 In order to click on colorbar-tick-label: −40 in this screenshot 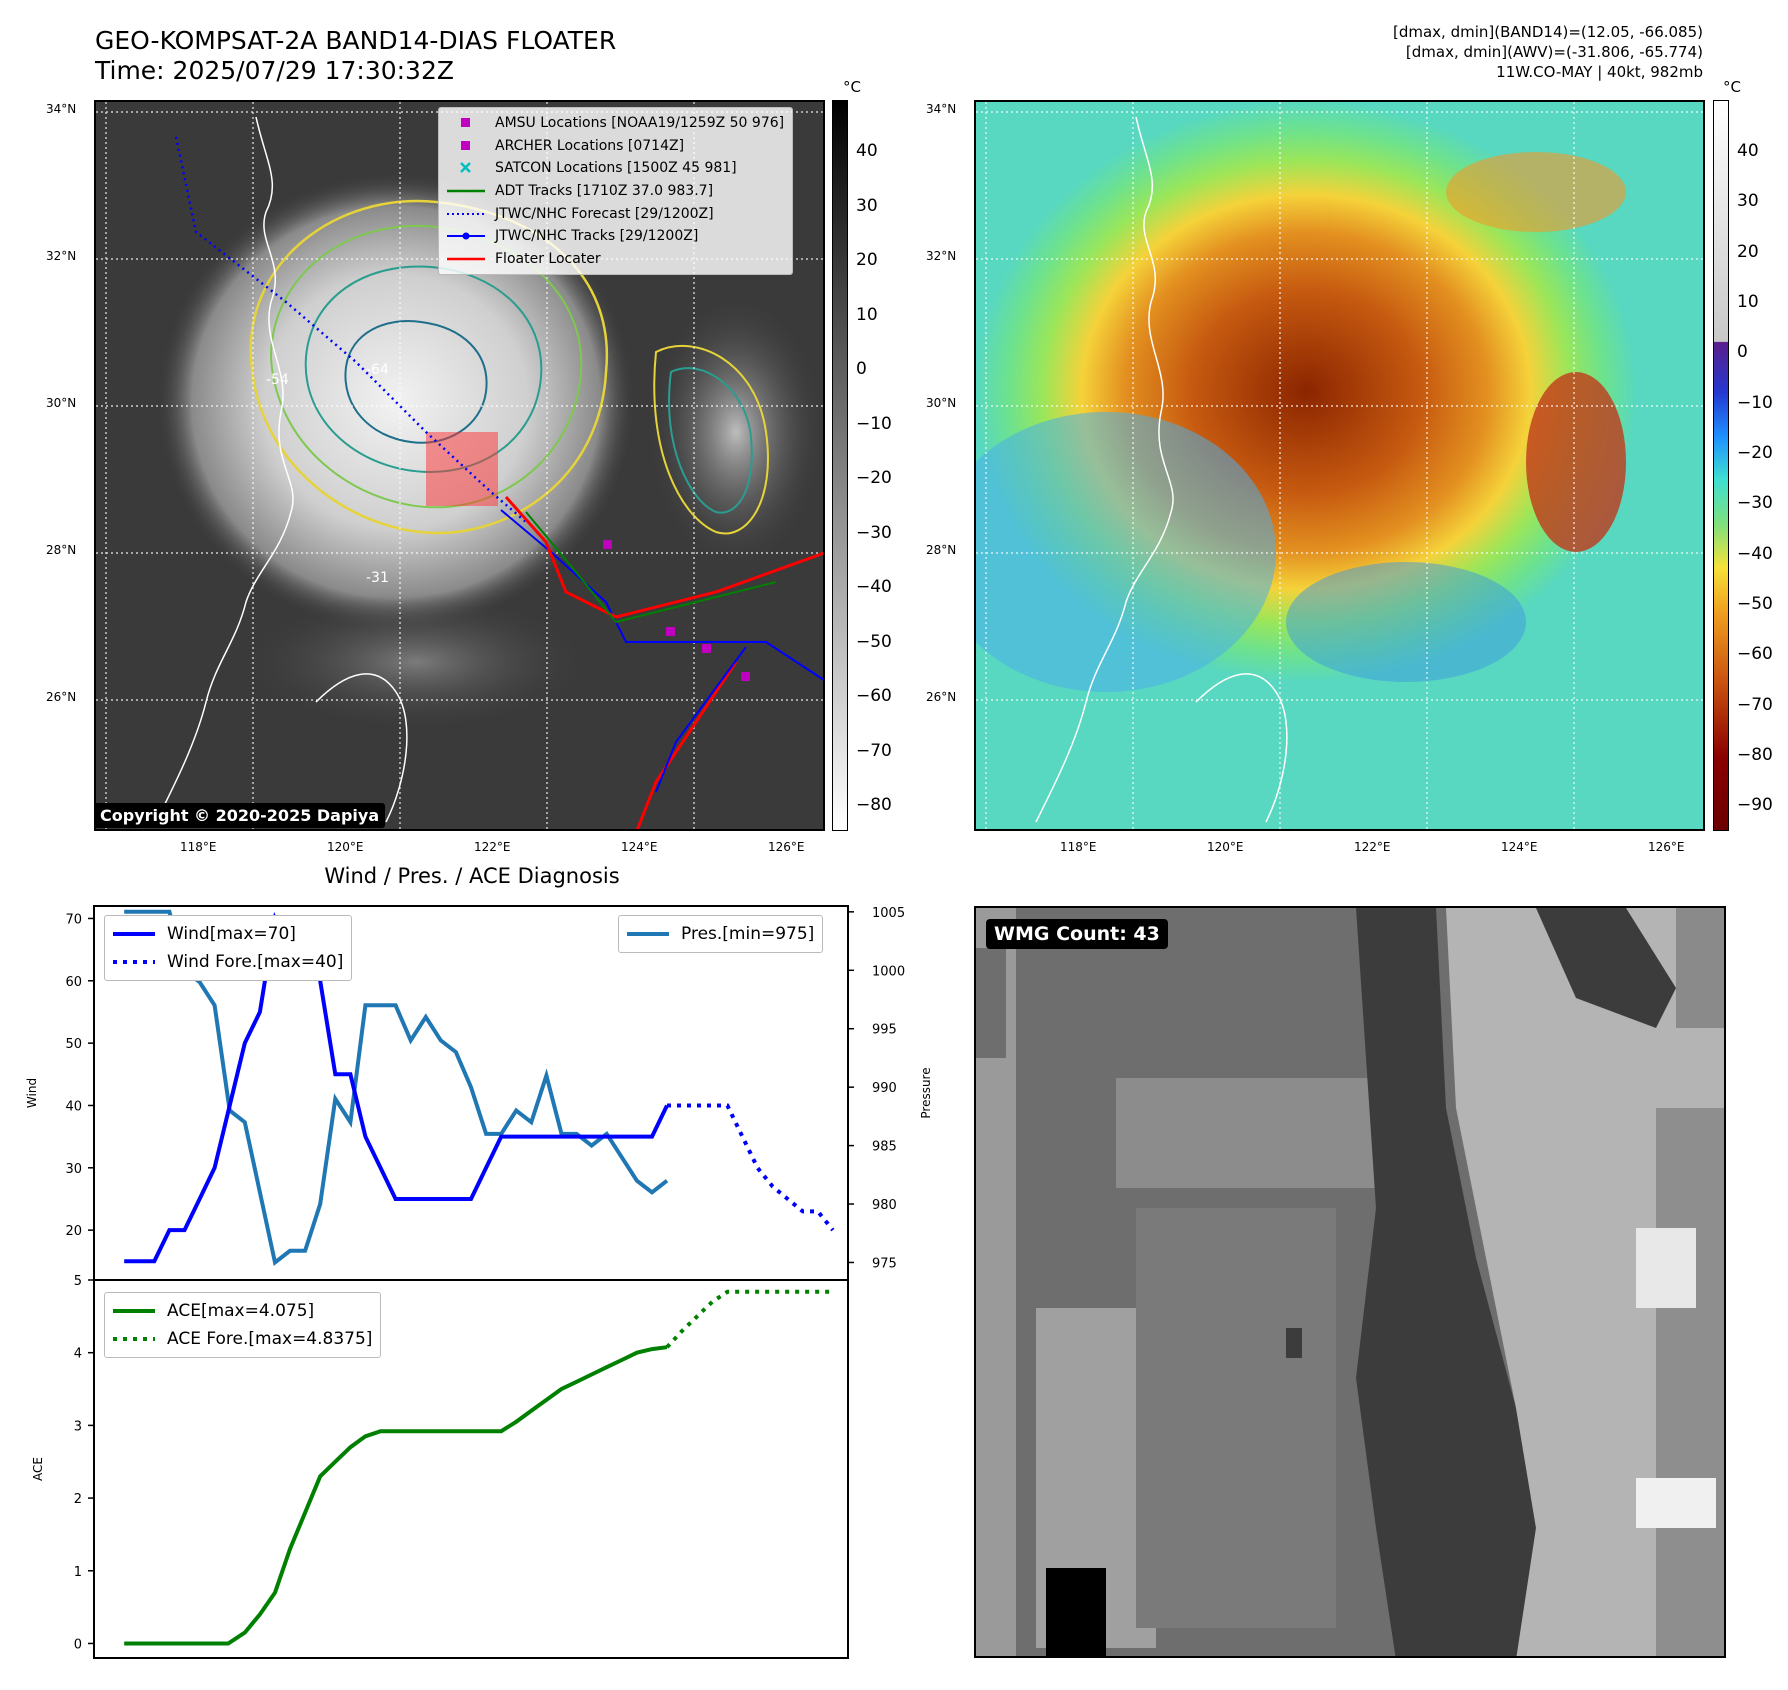, I will do `click(874, 587)`.